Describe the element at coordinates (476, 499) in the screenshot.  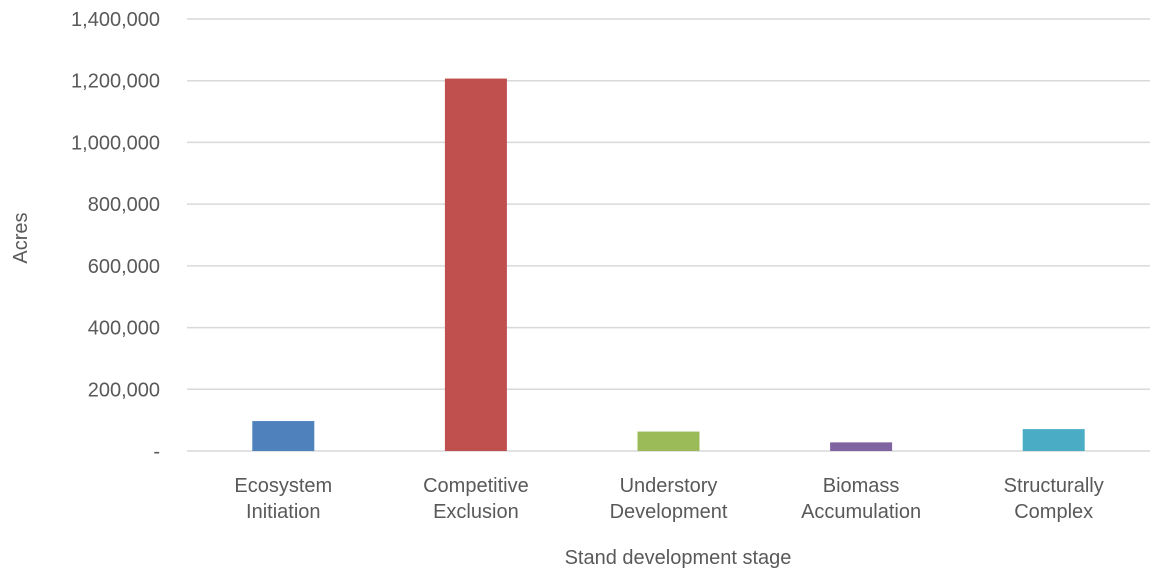
I see `x-category-label-1: Competitive Exclusion` at that location.